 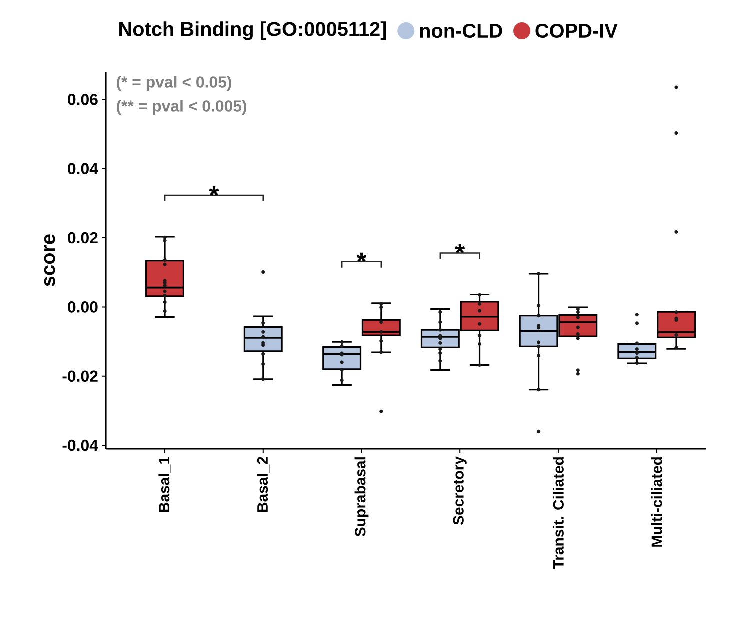 I want to click on x-tick-label: Basal_2, so click(x=263, y=484).